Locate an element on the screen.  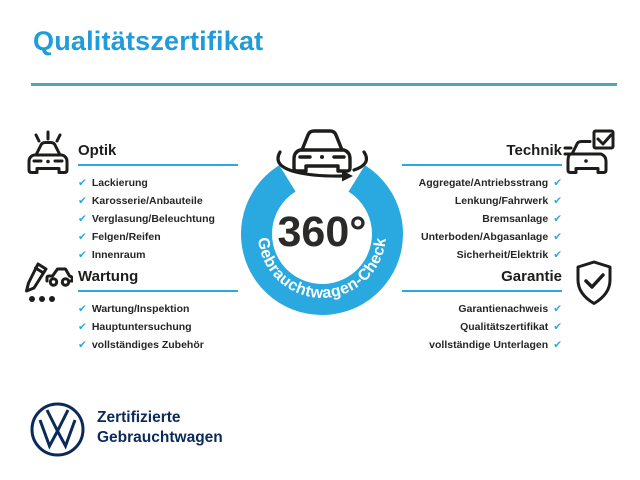
section-title-technik: Technik is located at coordinates (482, 154).